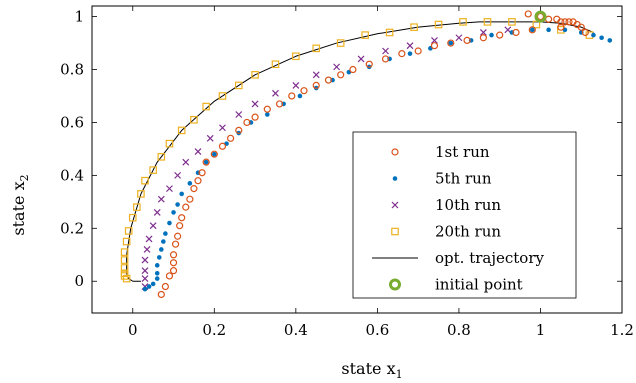  I want to click on legend-label-5th-run: 5th run, so click(463, 179).